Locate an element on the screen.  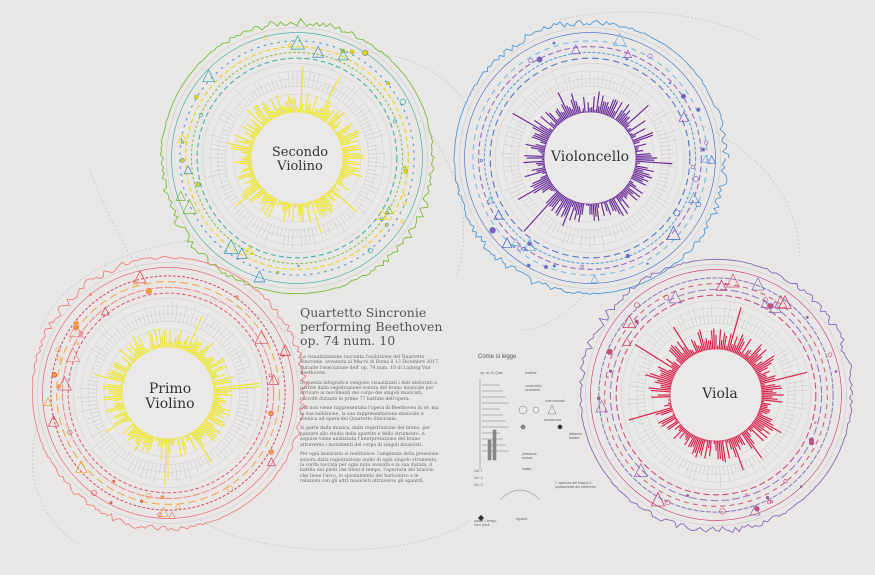
note-ring is located at coordinates (716, 395).